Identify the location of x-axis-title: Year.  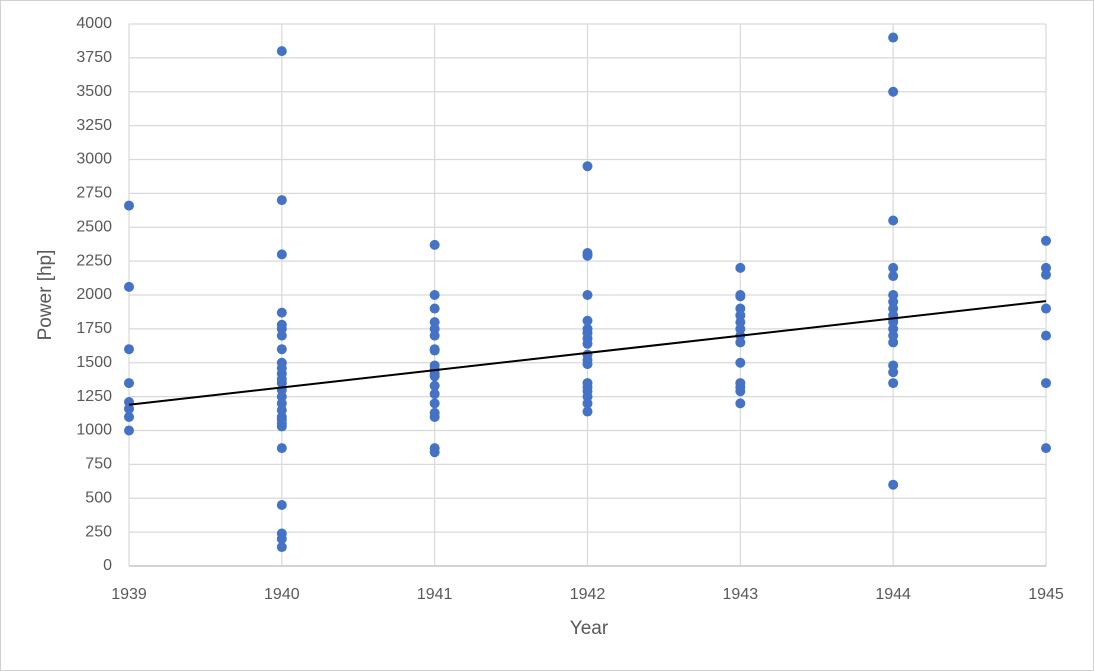
(589, 628).